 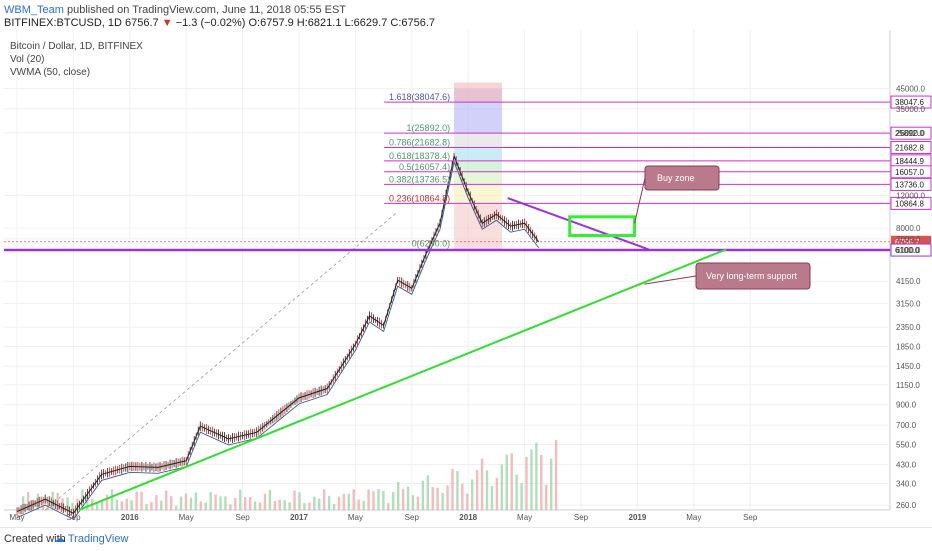 What do you see at coordinates (581, 517) in the screenshot?
I see `time-tick-label: Sep` at bounding box center [581, 517].